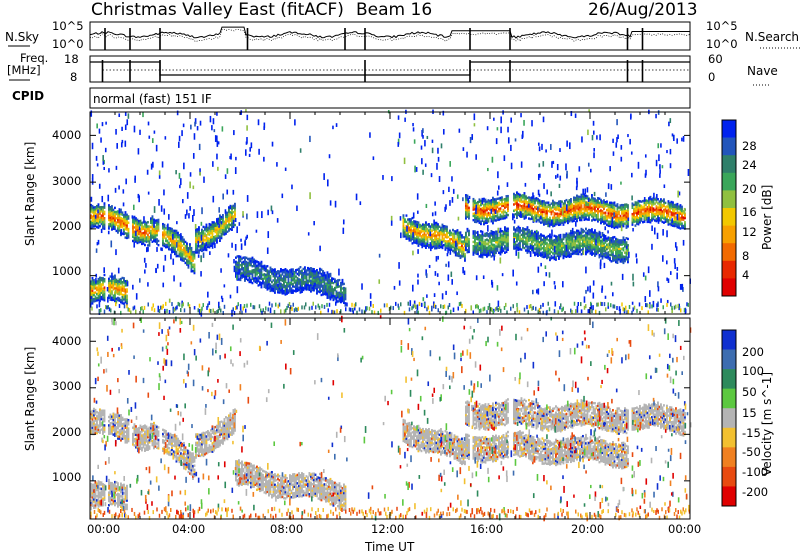  Describe the element at coordinates (749, 146) in the screenshot. I see `power-cb-tick-28: 28` at that location.